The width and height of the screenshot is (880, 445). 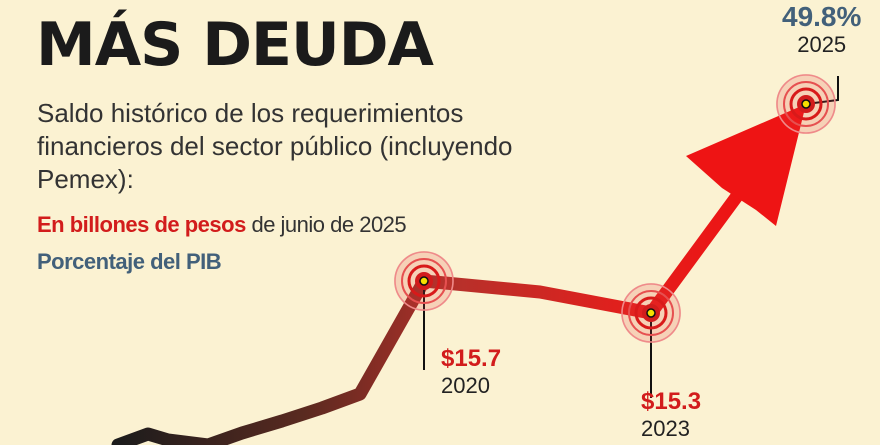 I want to click on data-label-2025: 49.8% 2025, so click(x=821, y=30).